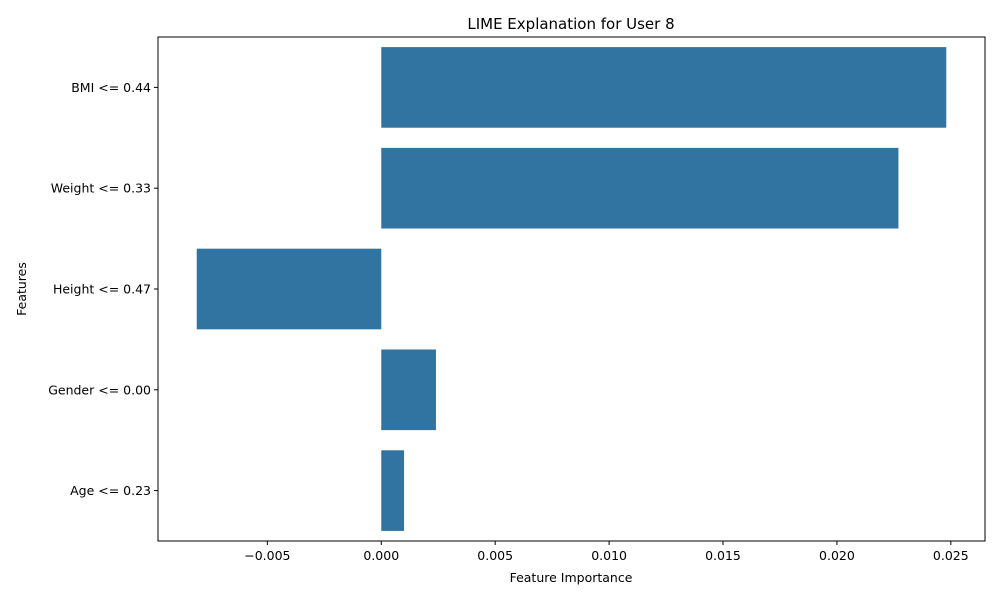  What do you see at coordinates (21, 289) in the screenshot?
I see `y-axis-title: Features` at bounding box center [21, 289].